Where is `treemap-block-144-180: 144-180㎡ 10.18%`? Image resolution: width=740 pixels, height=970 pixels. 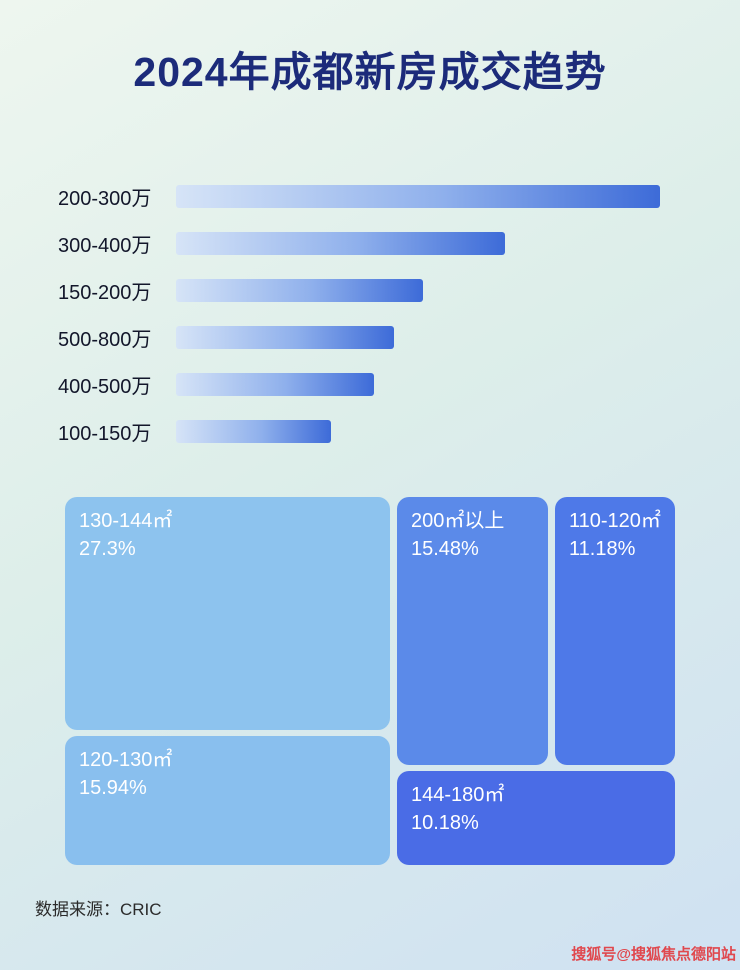 treemap-block-144-180: 144-180㎡ 10.18% is located at coordinates (536, 818).